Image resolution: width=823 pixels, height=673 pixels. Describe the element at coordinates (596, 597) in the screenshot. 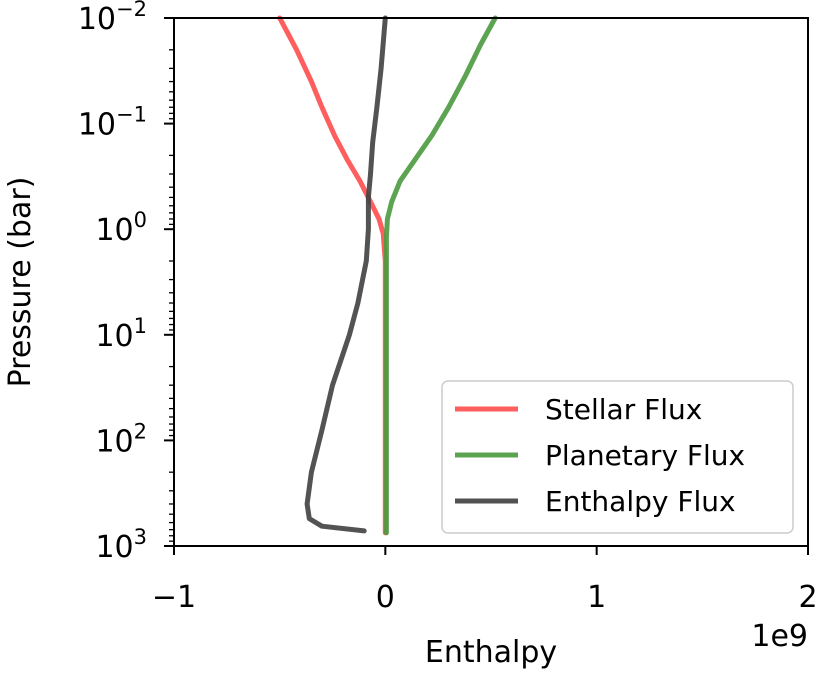

I see `x-tick-label: 1` at that location.